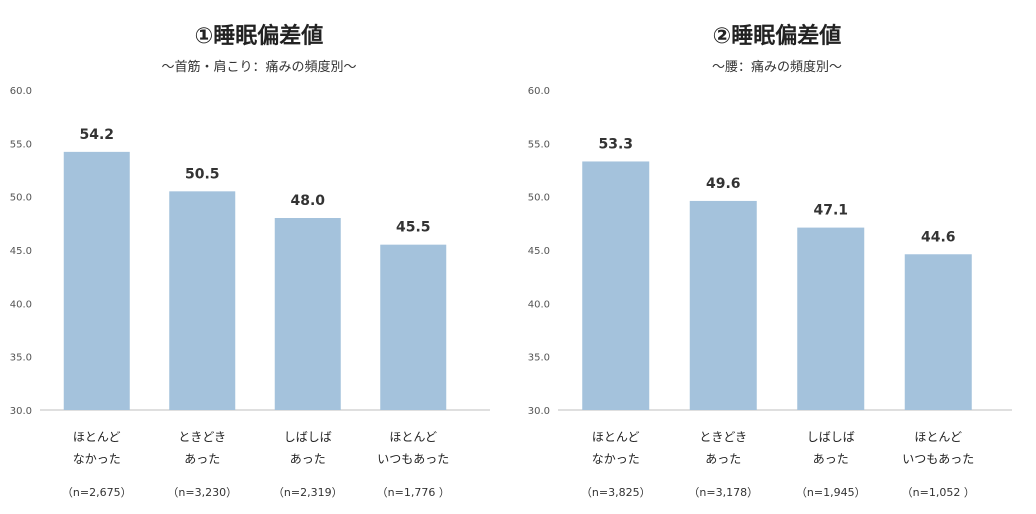 Image resolution: width=1036 pixels, height=514 pixels. Describe the element at coordinates (616, 492) in the screenshot. I see `sample-size-label: （n=3,825）` at that location.